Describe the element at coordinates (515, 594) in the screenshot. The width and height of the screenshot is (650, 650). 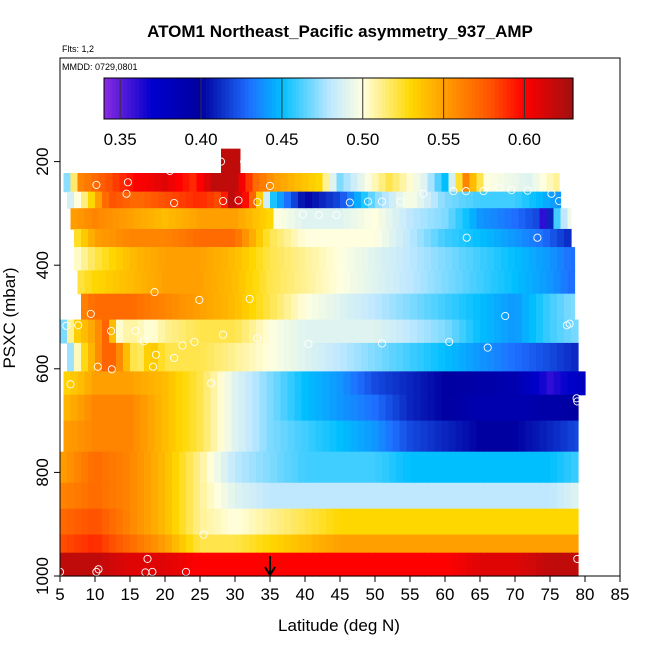
I see `x-tick-label: 70` at that location.